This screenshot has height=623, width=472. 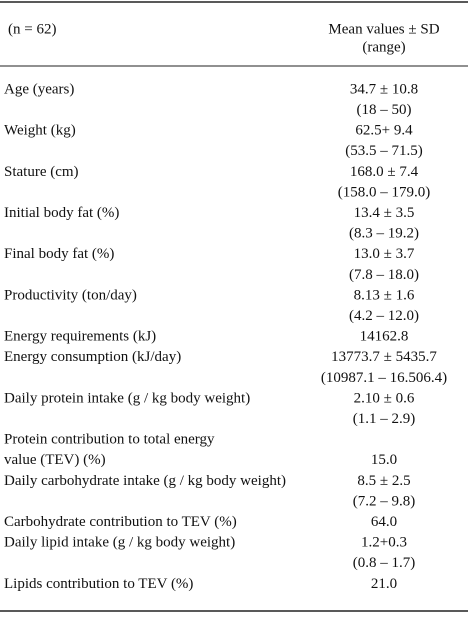 I want to click on row-label: Productivity (ton/day), so click(x=70, y=295).